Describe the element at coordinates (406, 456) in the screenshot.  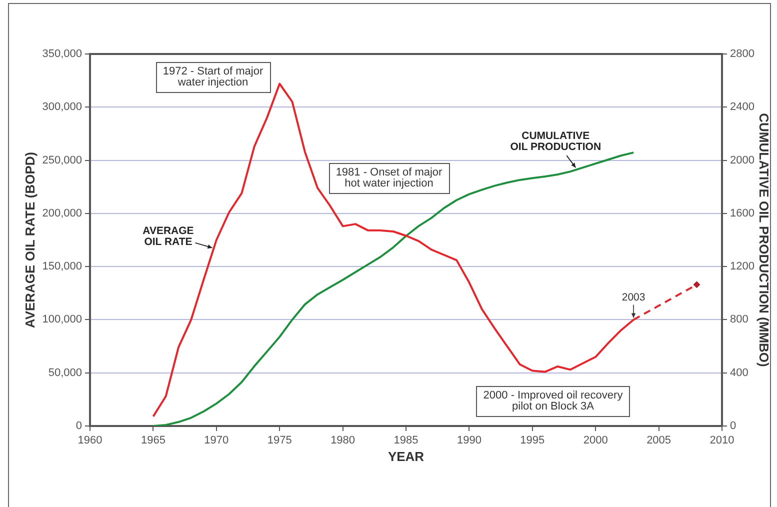
I see `x-axis-title: YEAR` at that location.